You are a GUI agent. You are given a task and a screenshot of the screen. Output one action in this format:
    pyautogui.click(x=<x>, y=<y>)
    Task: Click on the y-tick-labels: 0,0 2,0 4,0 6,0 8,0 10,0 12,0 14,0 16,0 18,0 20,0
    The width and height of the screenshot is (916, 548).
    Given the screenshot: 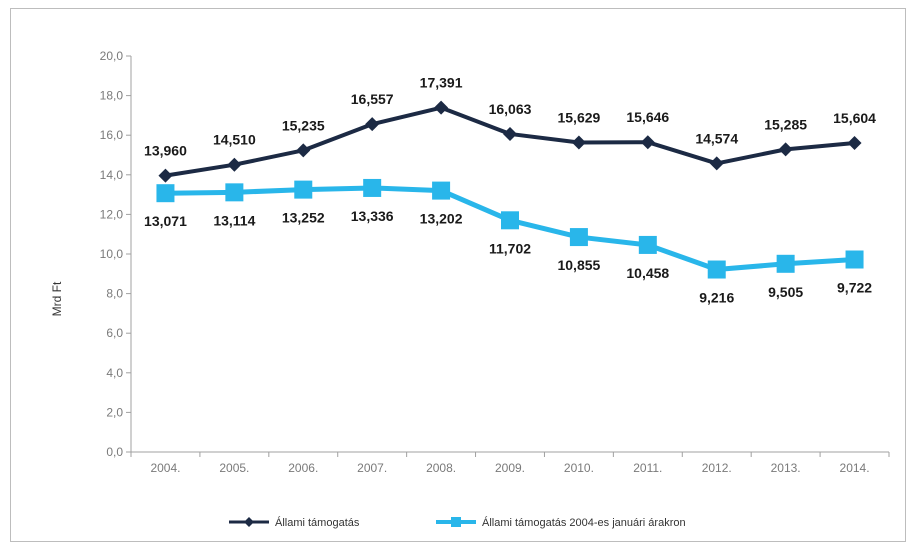 What is the action you would take?
    pyautogui.click(x=112, y=254)
    